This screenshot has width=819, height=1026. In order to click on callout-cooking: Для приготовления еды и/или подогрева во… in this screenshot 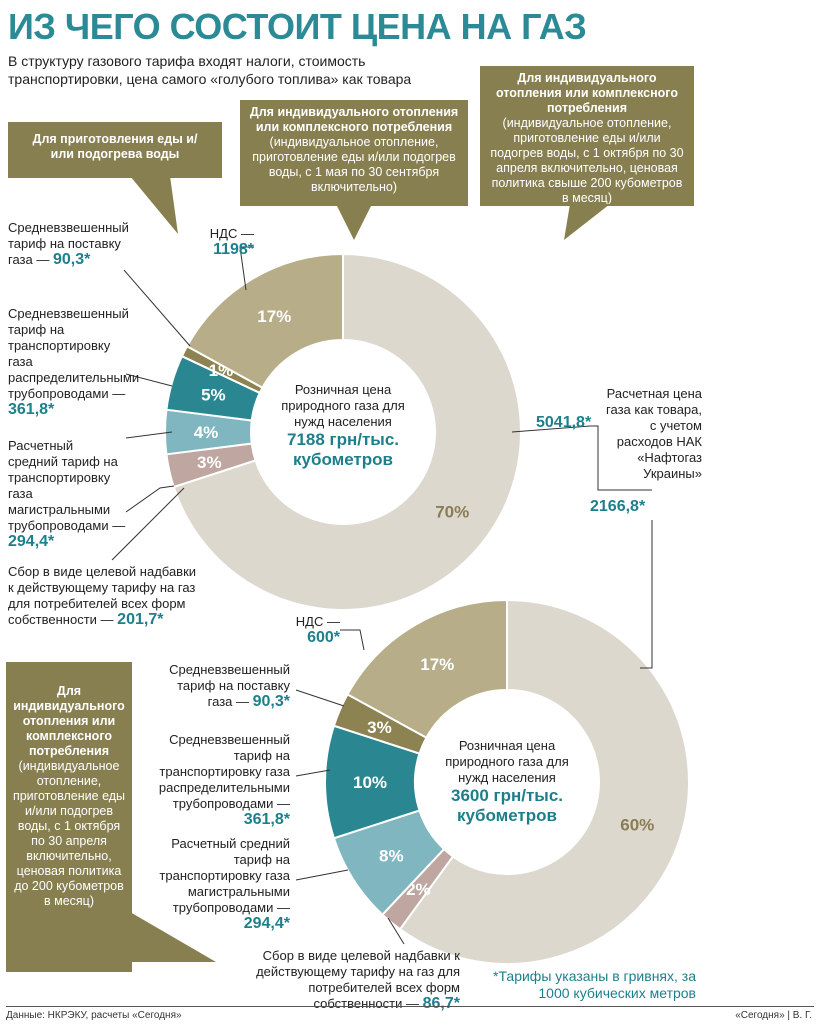, I will do `click(115, 150)`.